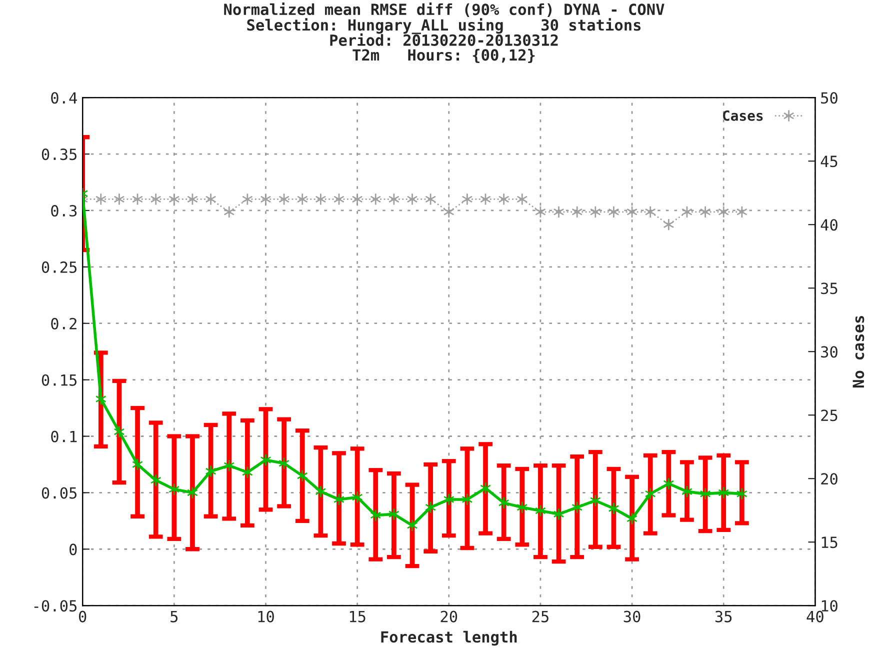 The height and width of the screenshot is (664, 888). What do you see at coordinates (358, 616) in the screenshot?
I see `x-tick-label: 15` at bounding box center [358, 616].